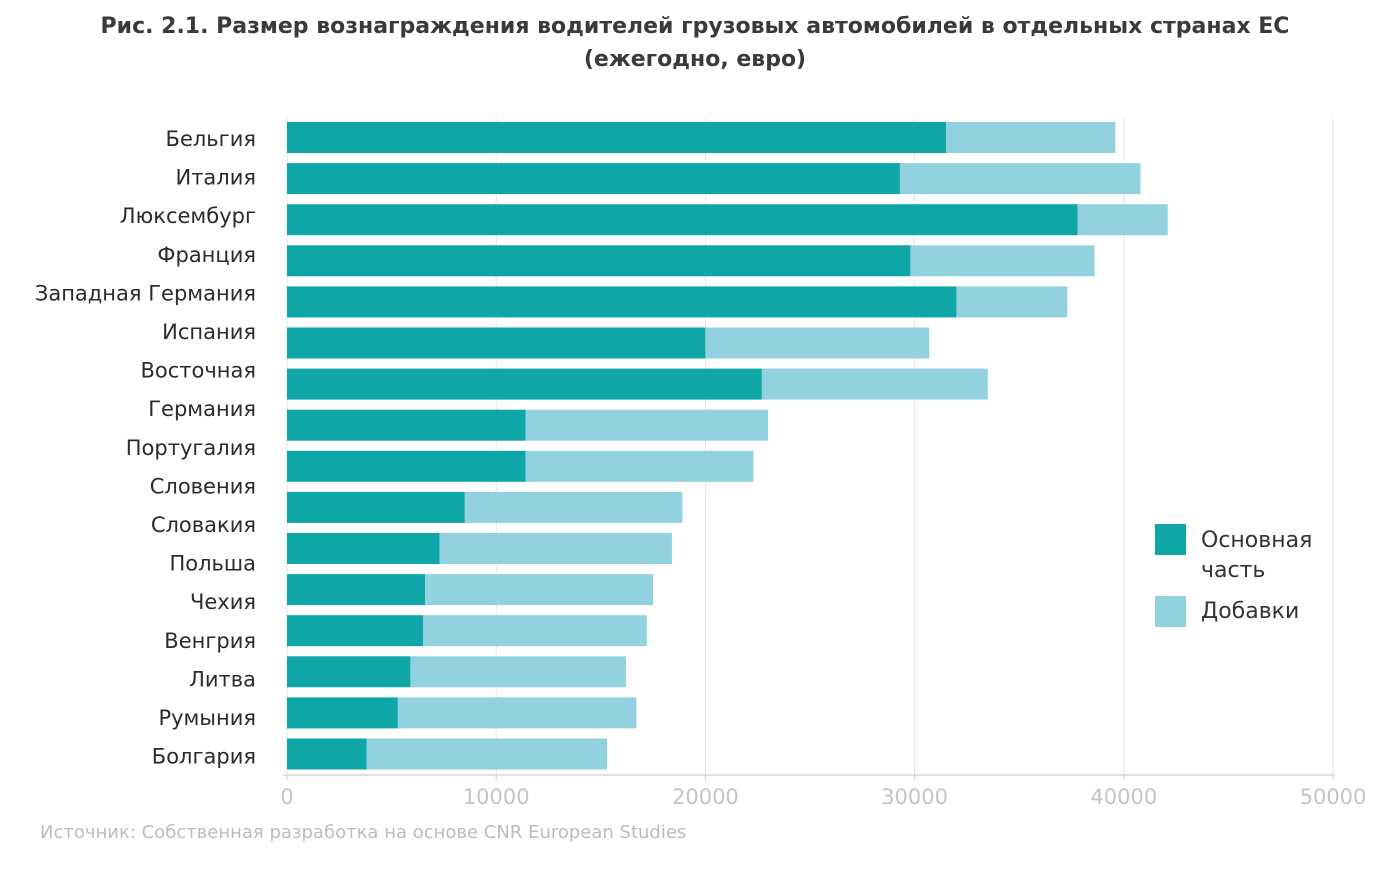 The width and height of the screenshot is (1390, 871). Describe the element at coordinates (204, 757) in the screenshot. I see `category-label: Болгария` at that location.